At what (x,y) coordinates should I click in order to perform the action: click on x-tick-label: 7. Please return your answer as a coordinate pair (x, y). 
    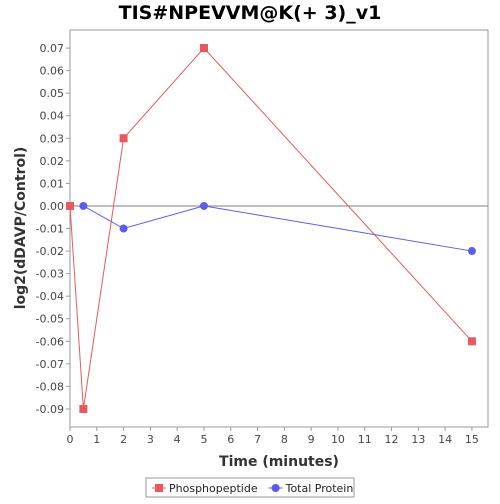
    Looking at the image, I should click on (257, 439).